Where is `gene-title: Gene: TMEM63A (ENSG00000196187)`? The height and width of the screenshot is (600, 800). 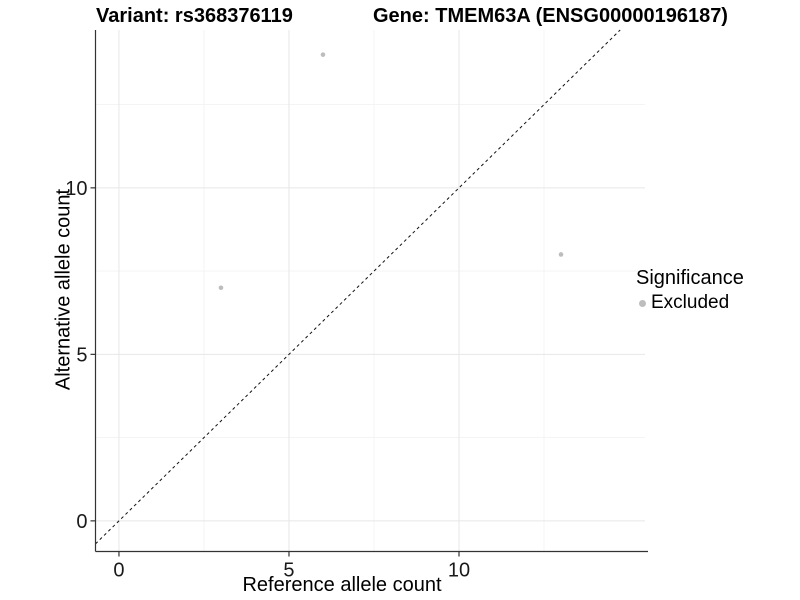 gene-title: Gene: TMEM63A (ENSG00000196187) is located at coordinates (550, 16).